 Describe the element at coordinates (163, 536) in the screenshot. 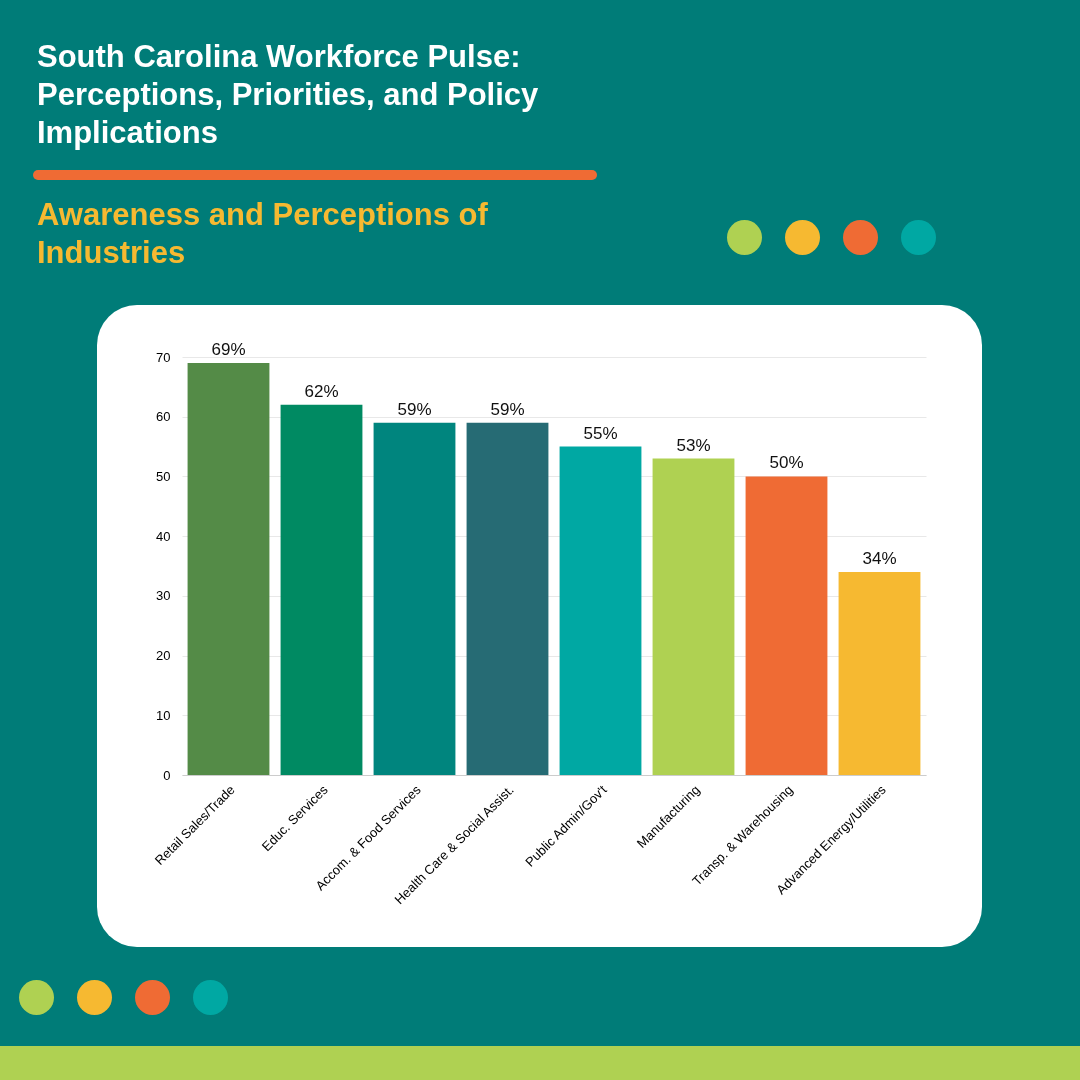

I see `y-tick-label: 40` at that location.